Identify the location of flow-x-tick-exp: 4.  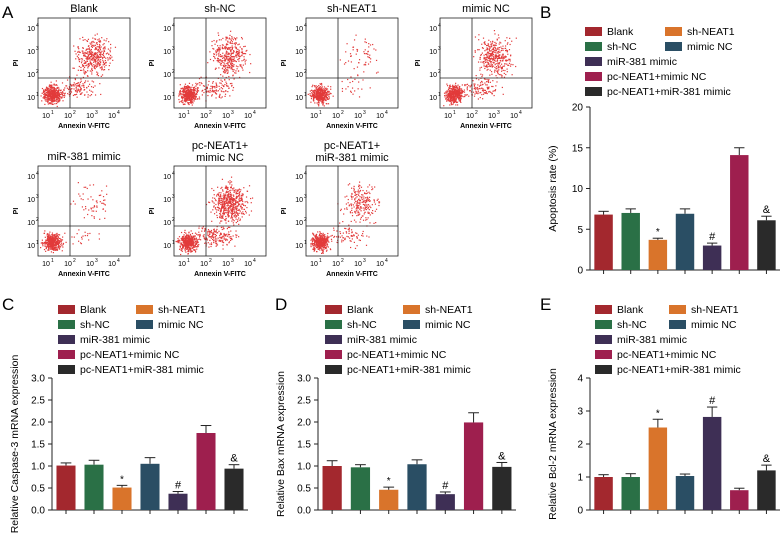
(254, 113).